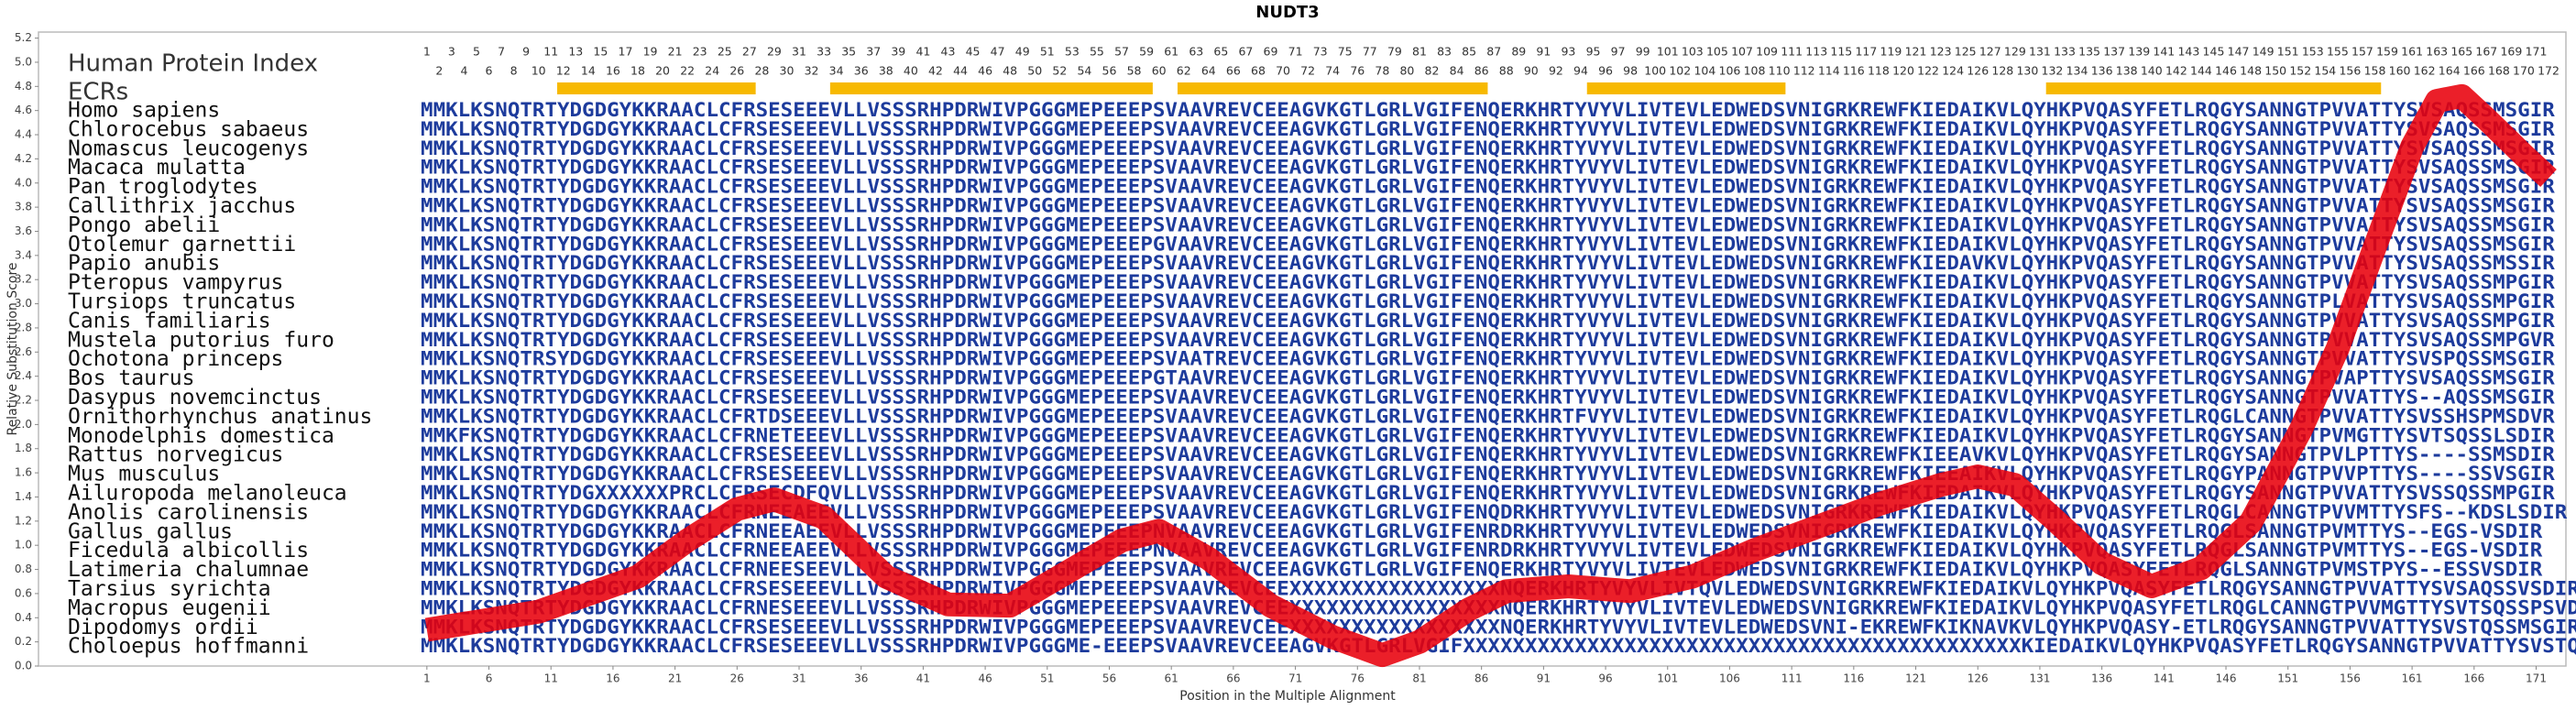  What do you see at coordinates (1978, 678) in the screenshot?
I see `x-tick-label: 126` at bounding box center [1978, 678].